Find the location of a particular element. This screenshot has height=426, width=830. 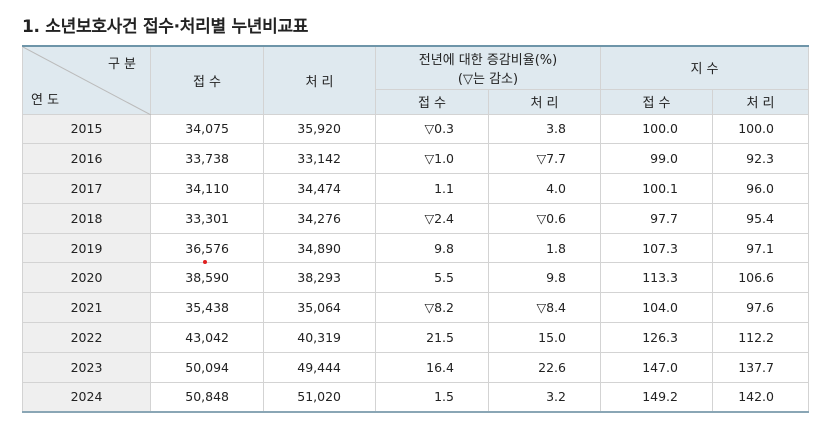

value-cell: ▽7.7 is located at coordinates (544, 159).